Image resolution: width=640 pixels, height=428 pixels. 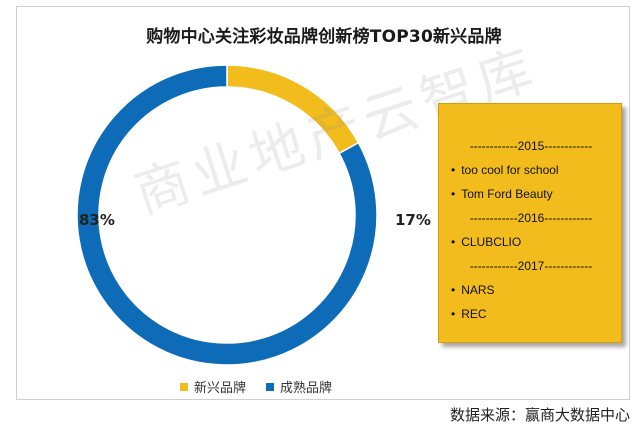 I want to click on brand-name: NARS, so click(x=478, y=290).